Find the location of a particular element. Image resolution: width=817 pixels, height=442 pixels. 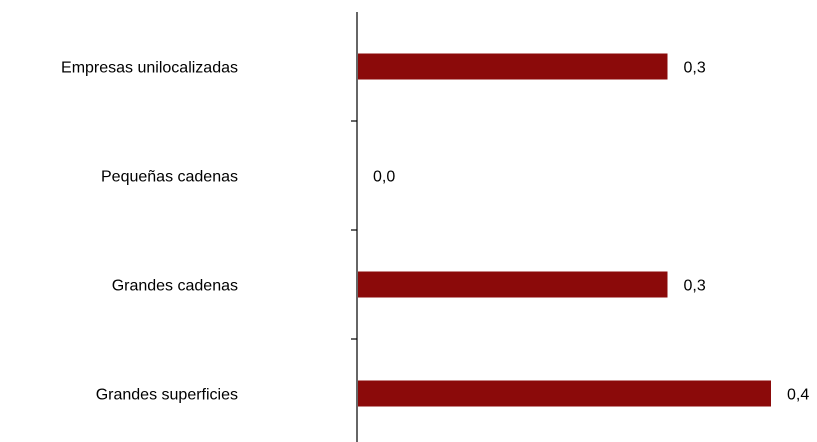

value-label: 0,4 is located at coordinates (798, 395).